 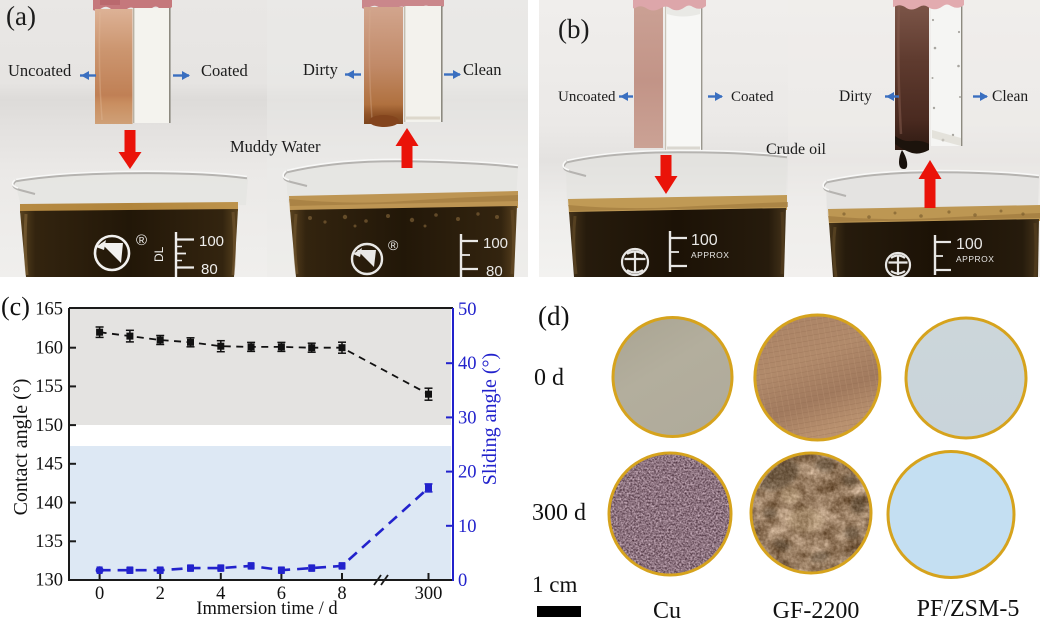 What do you see at coordinates (49, 310) in the screenshot?
I see `svg-text: 165` at bounding box center [49, 310].